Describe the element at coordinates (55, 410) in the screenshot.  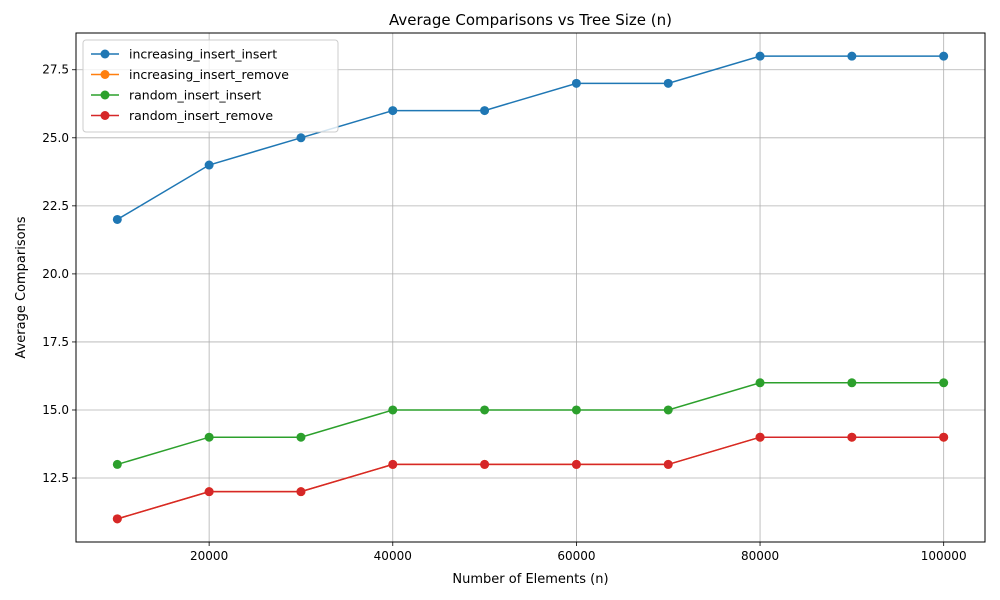
I see `y-tick-label: 15.0` at that location.